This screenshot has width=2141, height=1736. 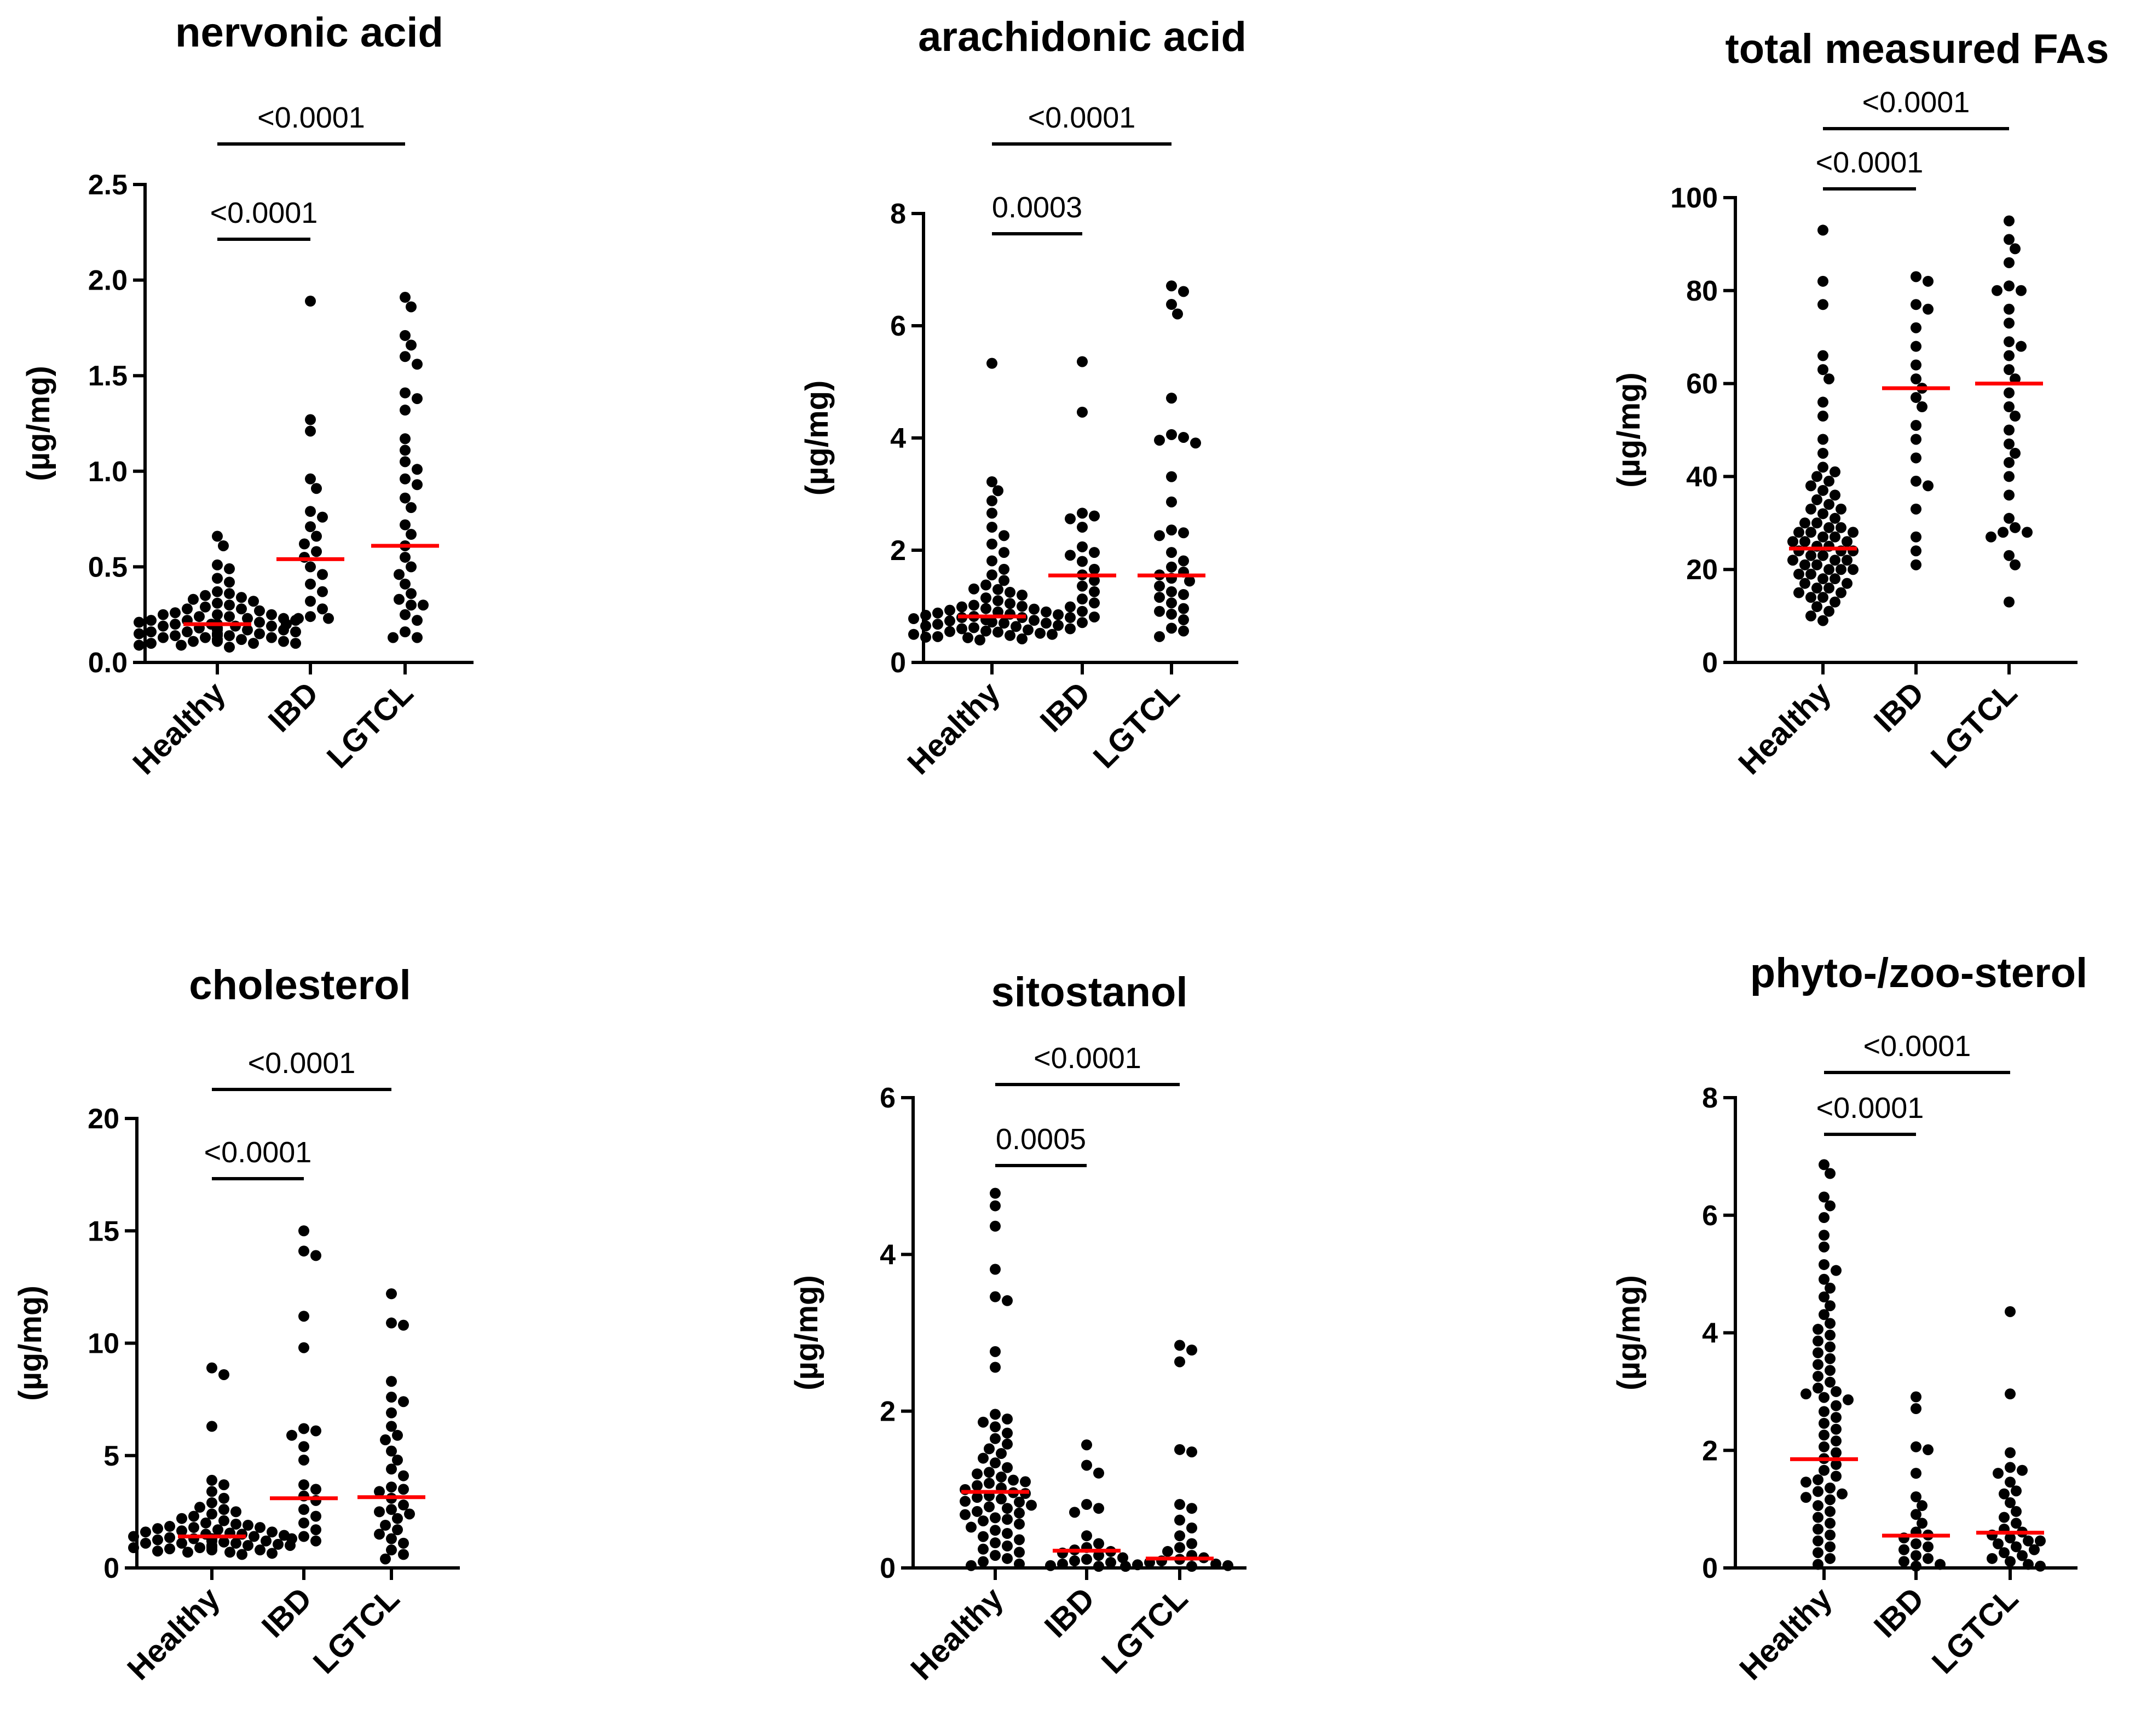 What do you see at coordinates (1916, 102) in the screenshot?
I see `p-value-label: <0.0001` at bounding box center [1916, 102].